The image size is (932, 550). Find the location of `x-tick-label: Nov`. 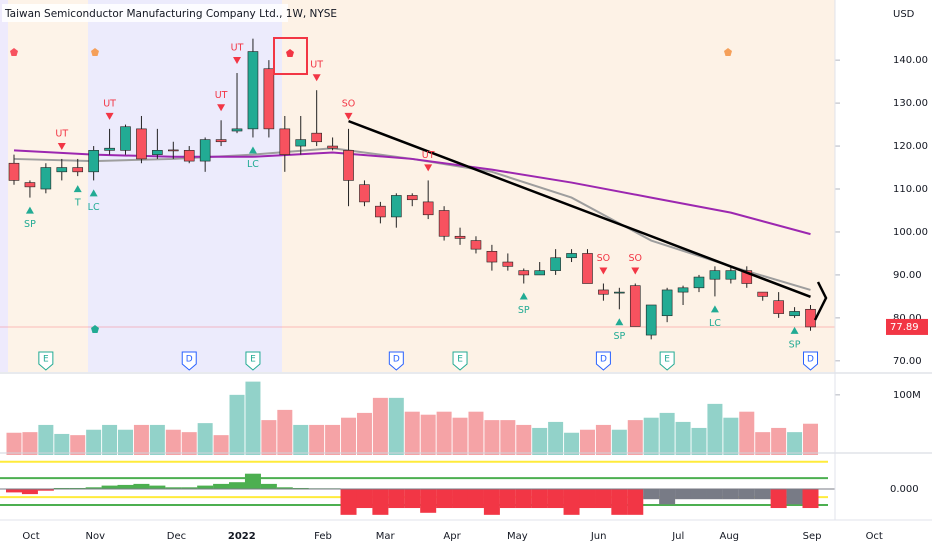

x-tick-label: Nov is located at coordinates (95, 536).